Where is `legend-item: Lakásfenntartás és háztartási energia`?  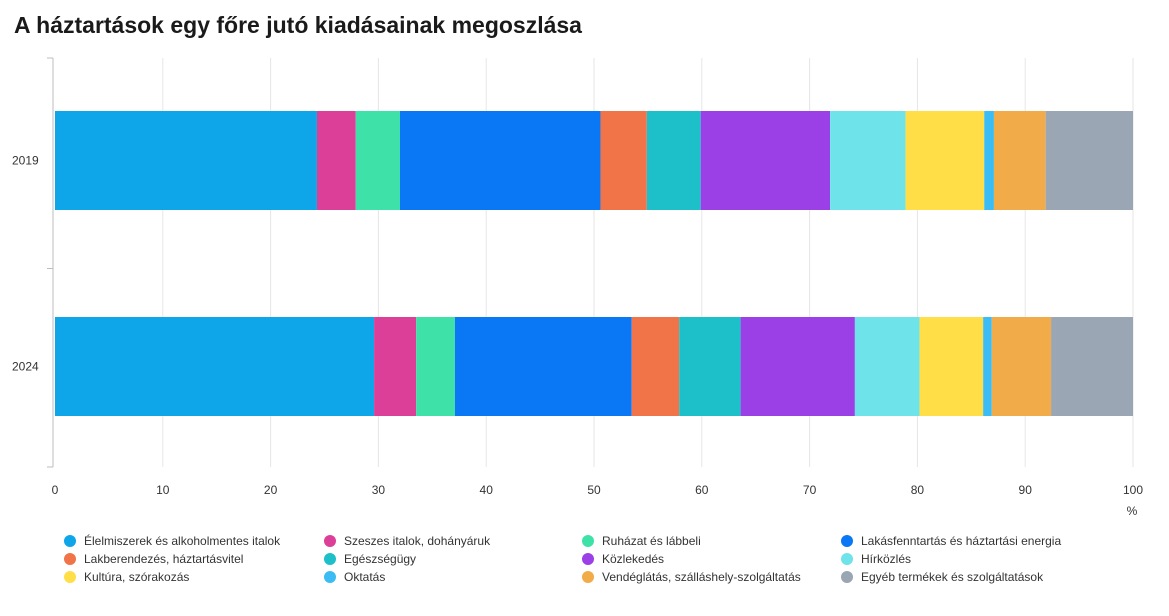
legend-item: Lakásfenntartás és háztartási energia is located at coordinates (991, 541).